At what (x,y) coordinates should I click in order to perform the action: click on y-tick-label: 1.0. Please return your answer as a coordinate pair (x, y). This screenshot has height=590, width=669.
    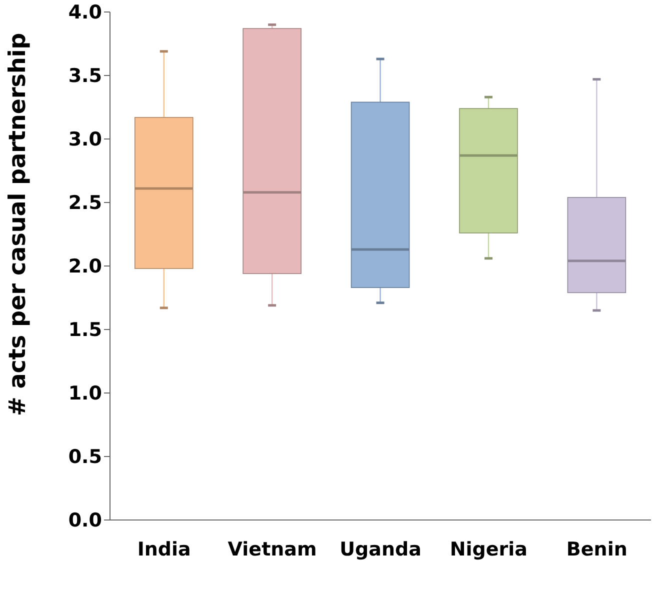
    Looking at the image, I should click on (85, 393).